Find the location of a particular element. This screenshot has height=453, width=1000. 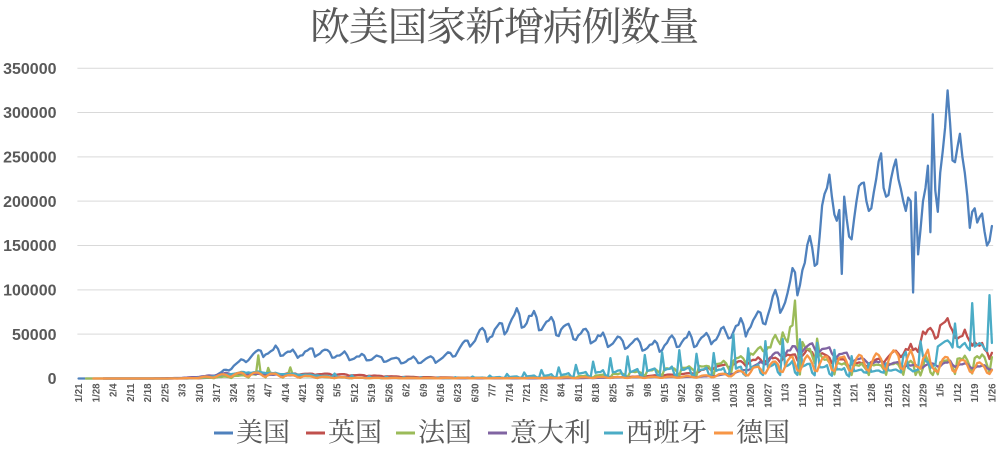

svg-text: 4/7 is located at coordinates (269, 390).